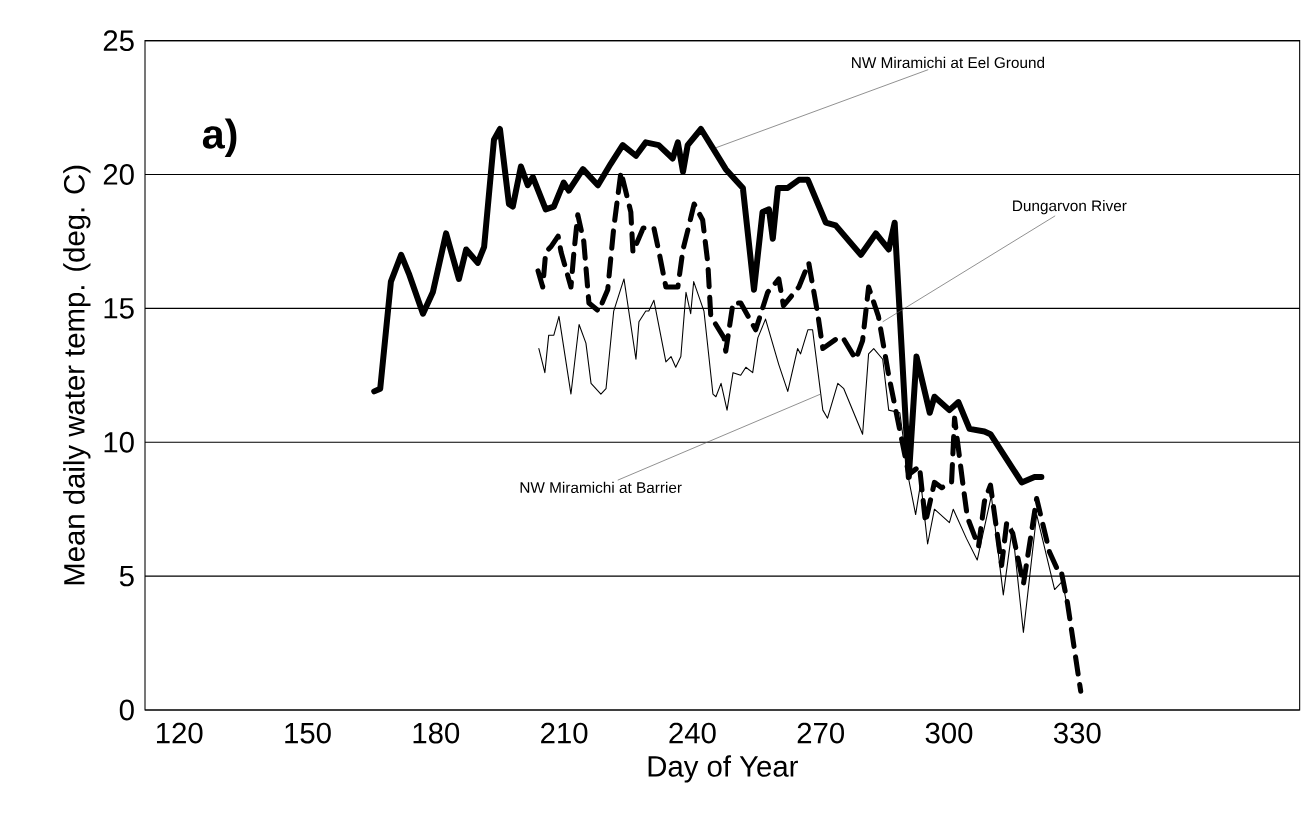 The height and width of the screenshot is (830, 1304). Describe the element at coordinates (601, 487) in the screenshot. I see `annotation: NW Miramichi at Barrier` at that location.